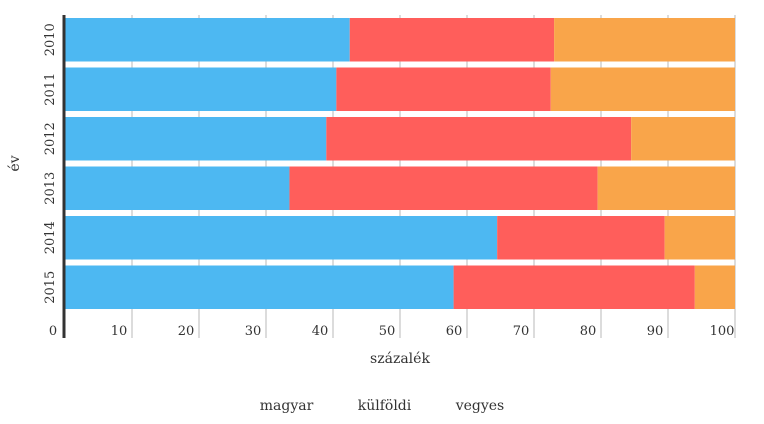  What do you see at coordinates (281, 238) in the screenshot?
I see `bar-magyar-2014` at bounding box center [281, 238].